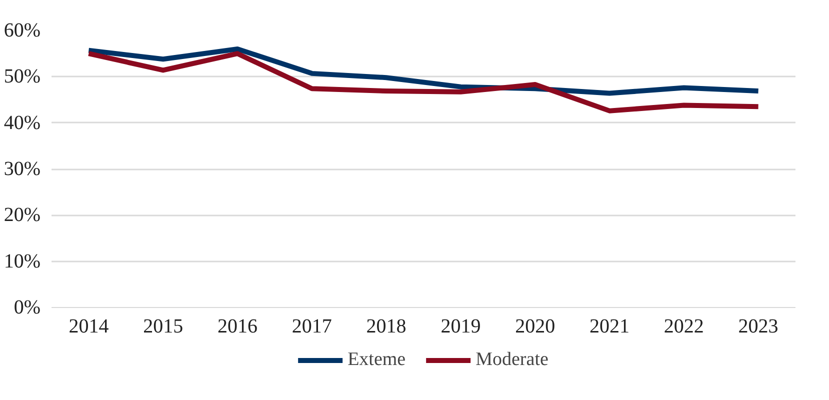  Describe the element at coordinates (27, 307) in the screenshot. I see `y-tick-label: 0%` at that location.